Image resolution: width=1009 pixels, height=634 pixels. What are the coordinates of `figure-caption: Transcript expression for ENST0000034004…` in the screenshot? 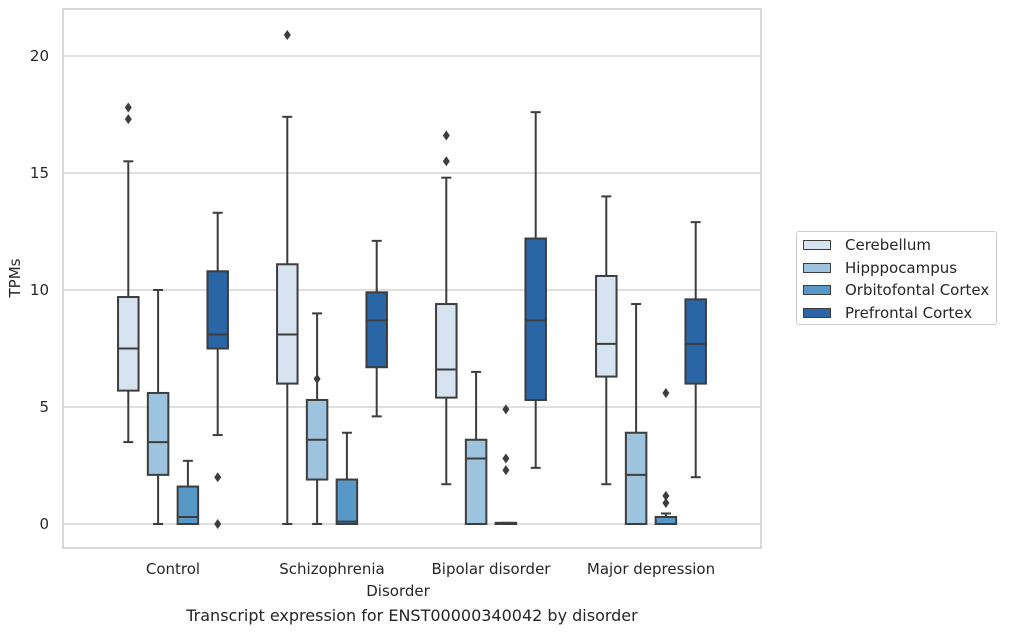 It's located at (412, 615).